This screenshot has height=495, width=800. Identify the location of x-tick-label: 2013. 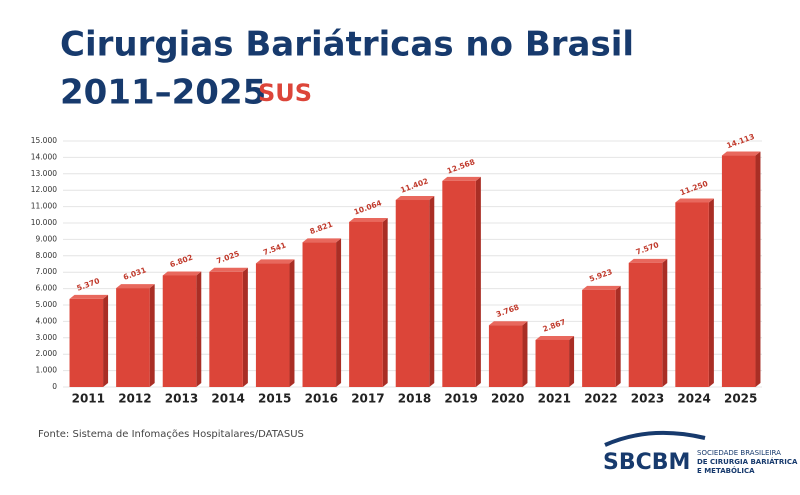
(181, 399).